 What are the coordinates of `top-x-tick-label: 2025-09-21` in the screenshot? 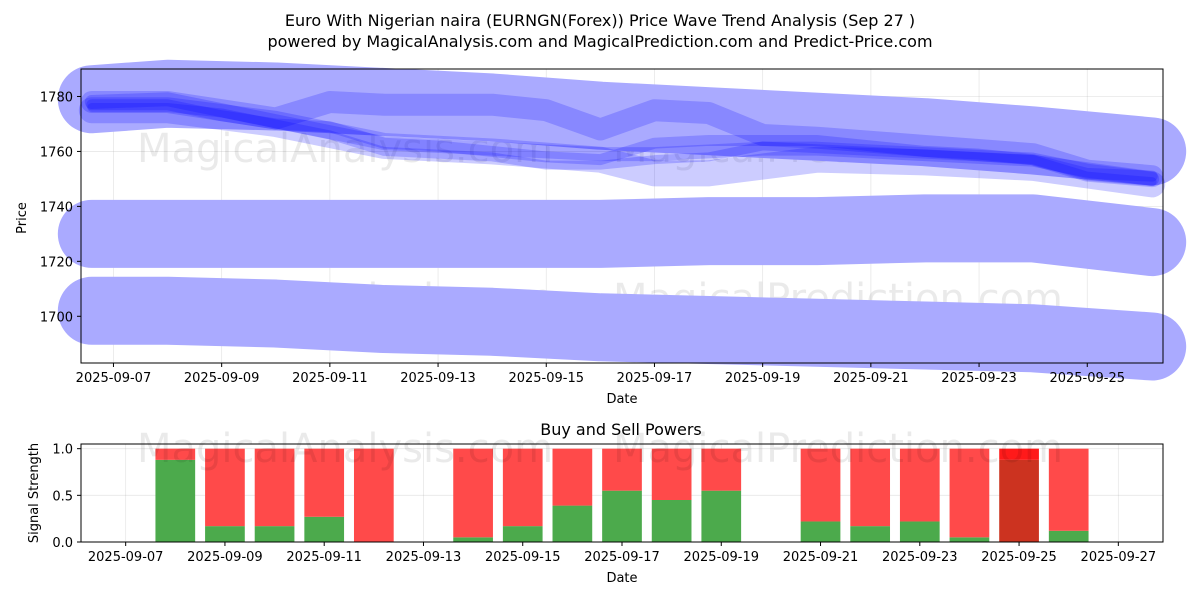 It's located at (871, 378).